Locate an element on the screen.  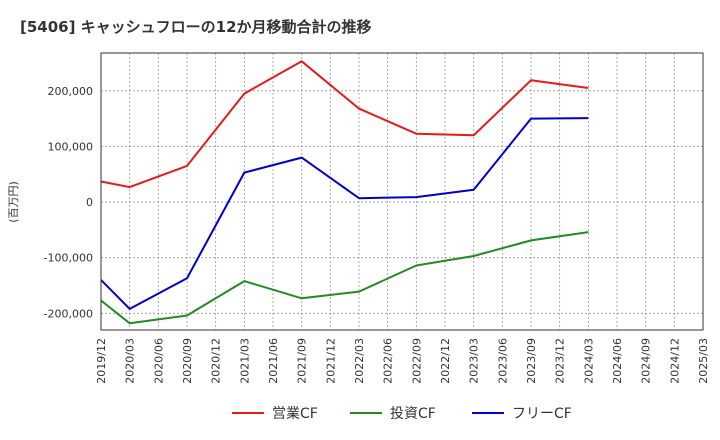
x-tick-label: 2021/12 is located at coordinates (330, 361).